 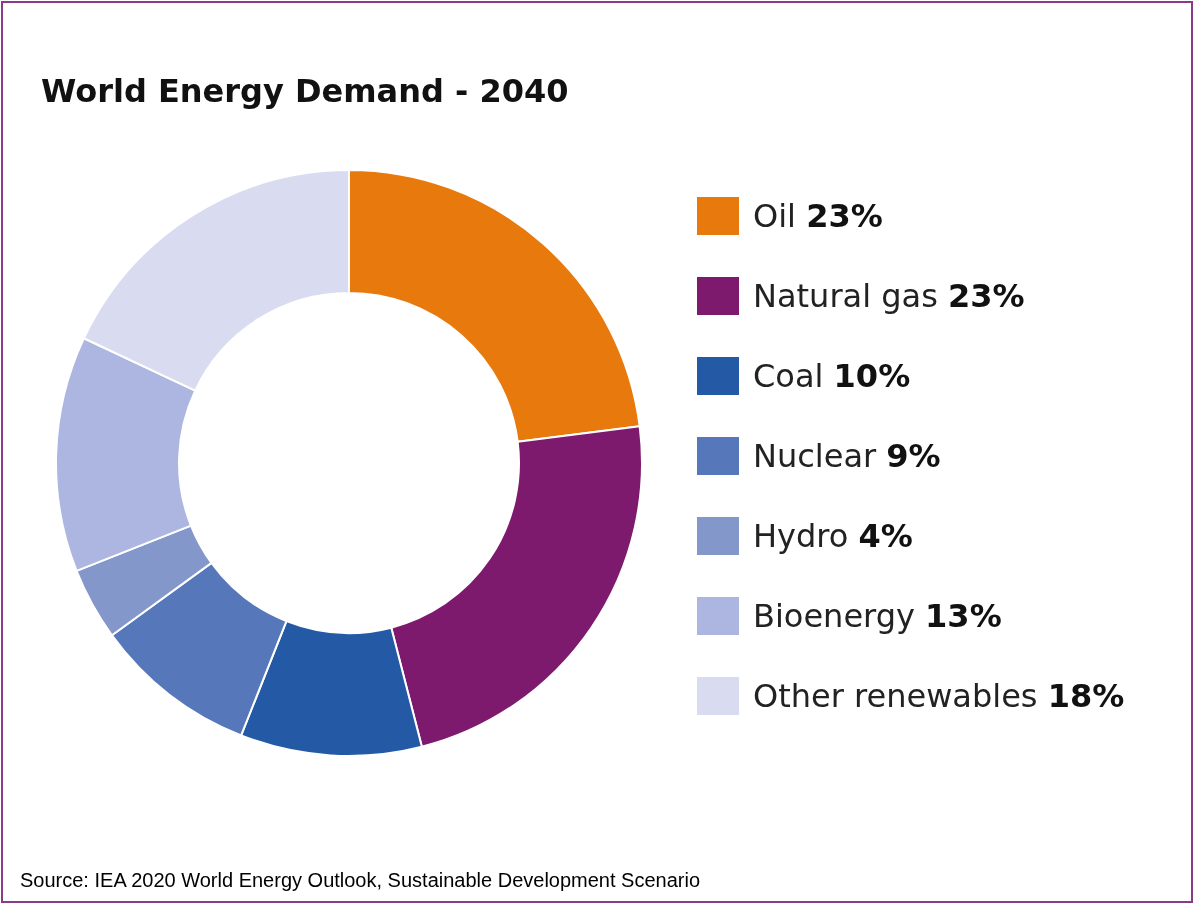 What do you see at coordinates (780, 216) in the screenshot?
I see `legend-label: Oil` at bounding box center [780, 216].